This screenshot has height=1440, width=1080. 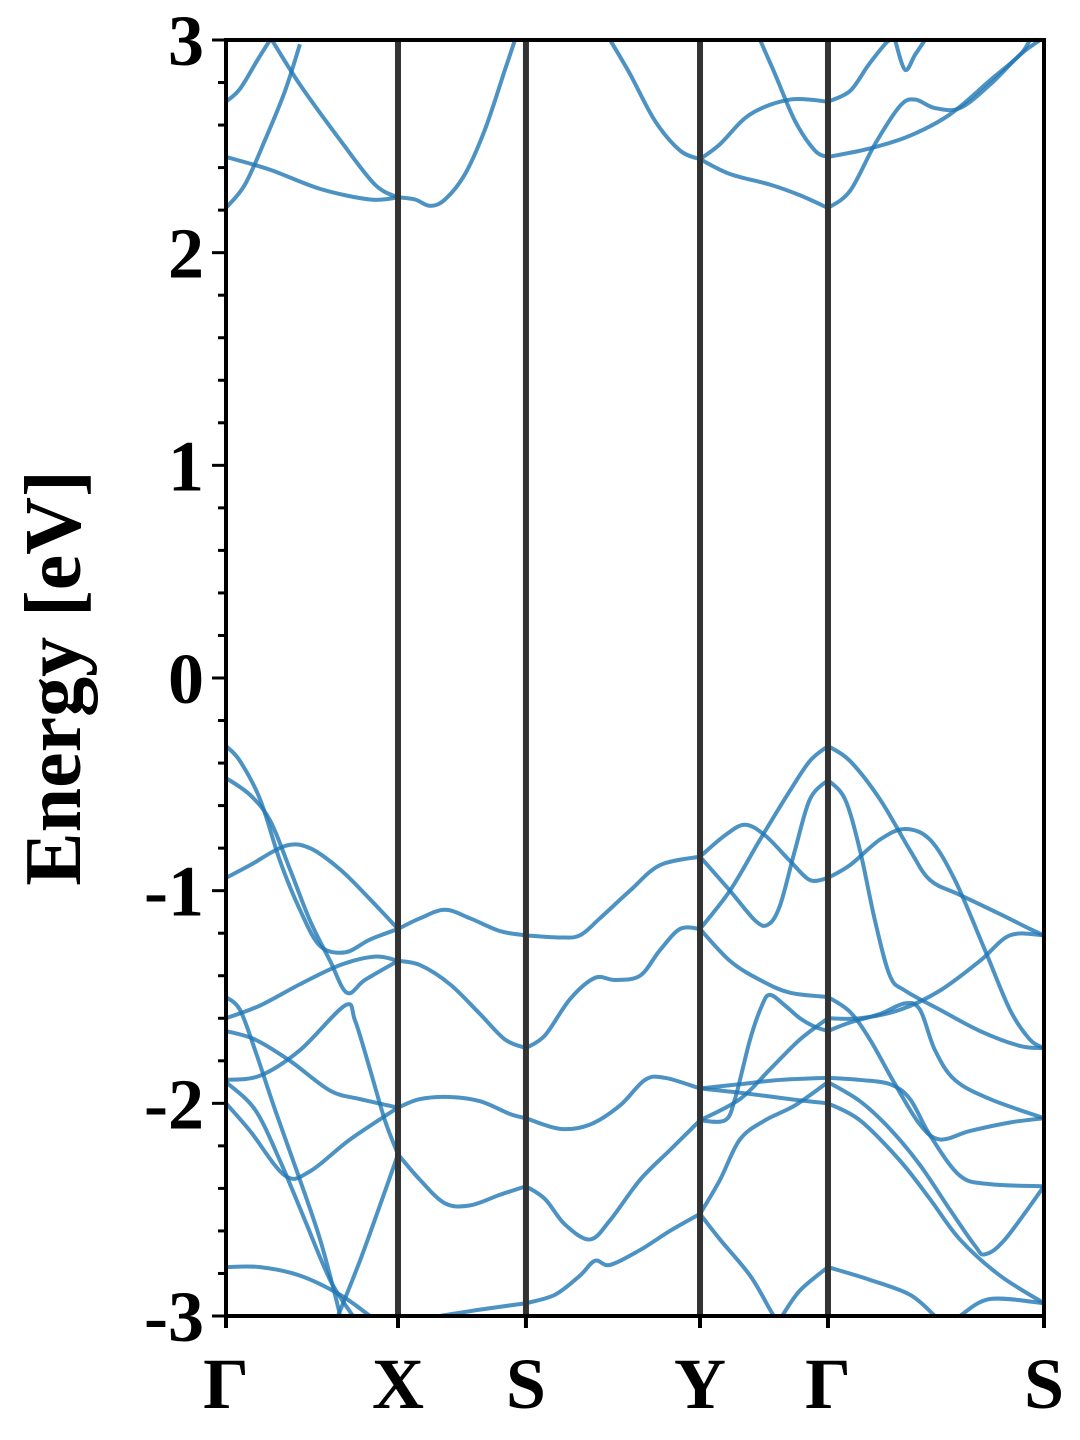 I want to click on y-tick-label: 3, so click(x=186, y=41).